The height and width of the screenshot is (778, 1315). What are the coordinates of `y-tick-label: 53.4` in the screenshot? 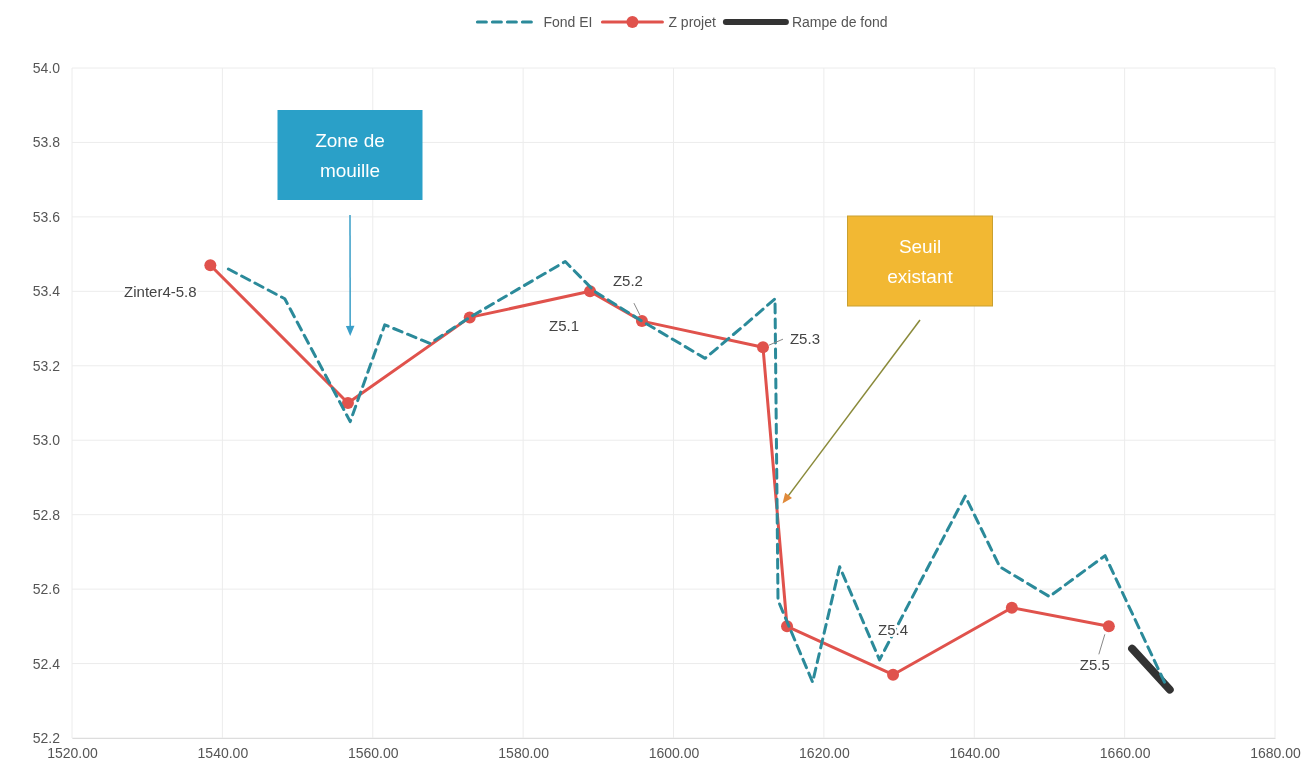 It's located at (46, 291).